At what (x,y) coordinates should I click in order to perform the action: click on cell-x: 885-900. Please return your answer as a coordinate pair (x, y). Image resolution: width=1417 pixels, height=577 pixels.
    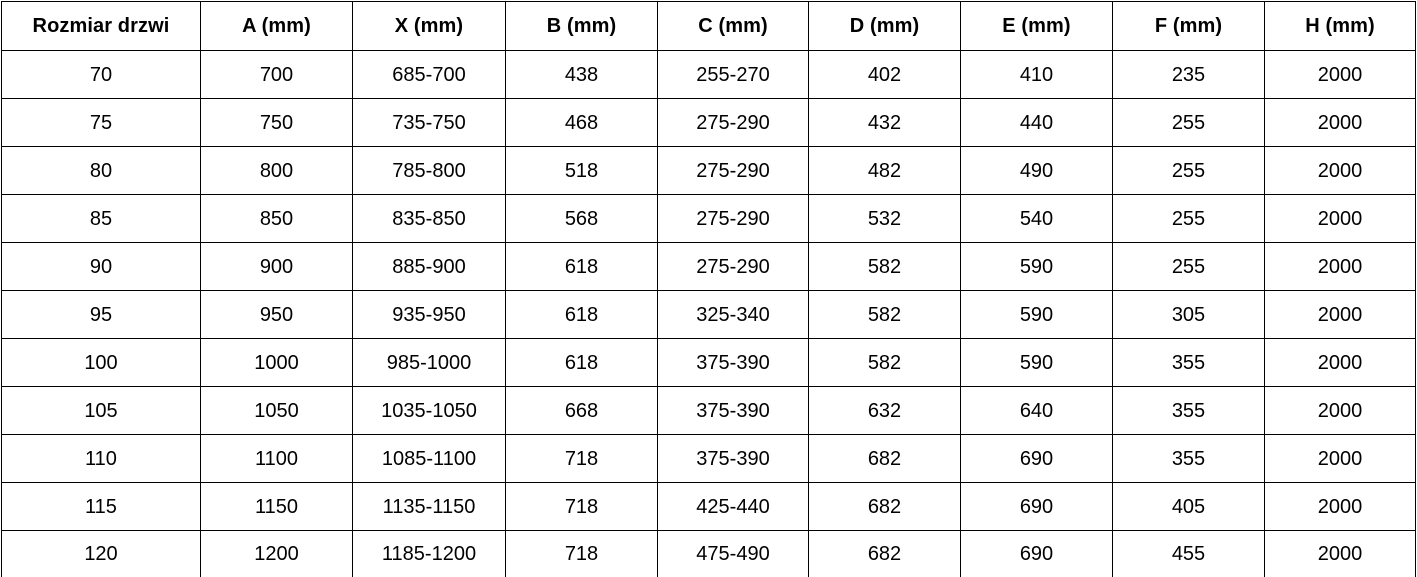
    Looking at the image, I should click on (429, 266).